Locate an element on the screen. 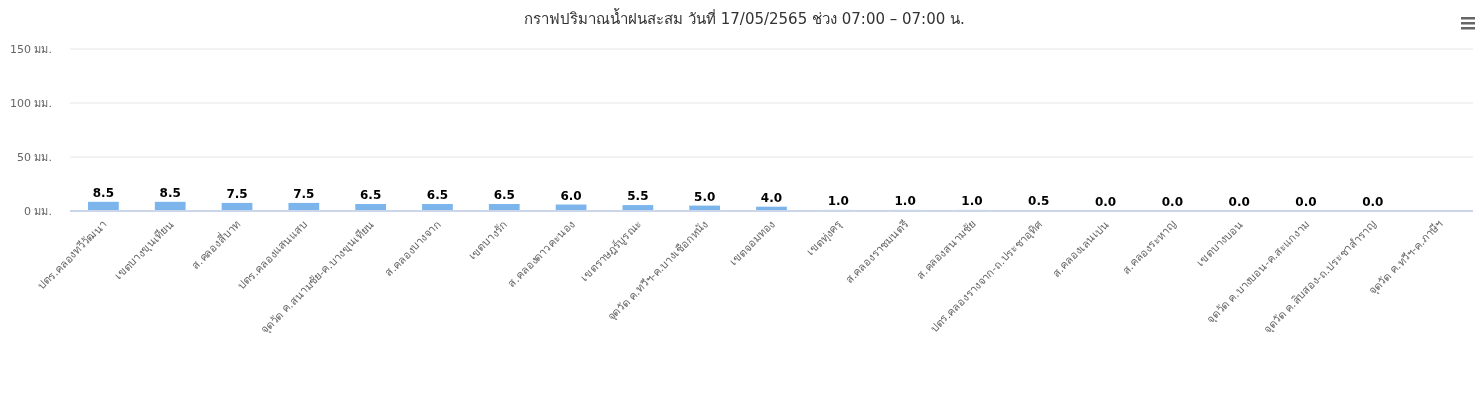  data-label: 0.5 is located at coordinates (1039, 201).